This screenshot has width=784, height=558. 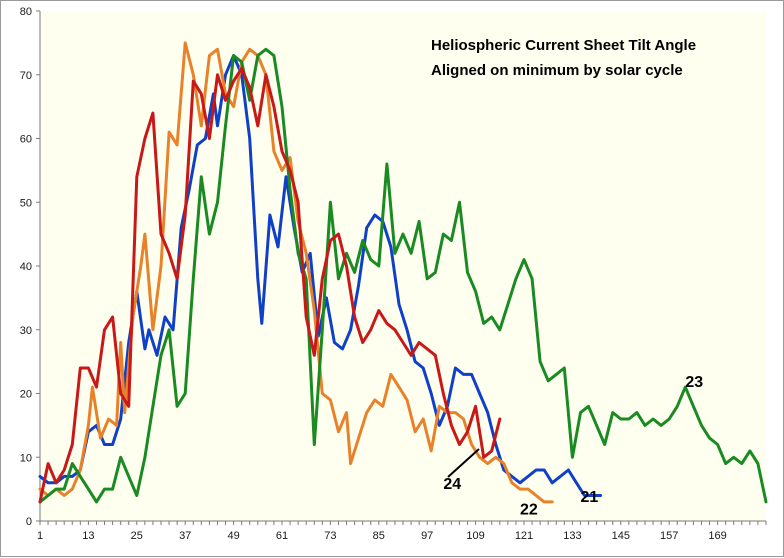 I want to click on series-label-cycle-21: 21, so click(x=589, y=497).